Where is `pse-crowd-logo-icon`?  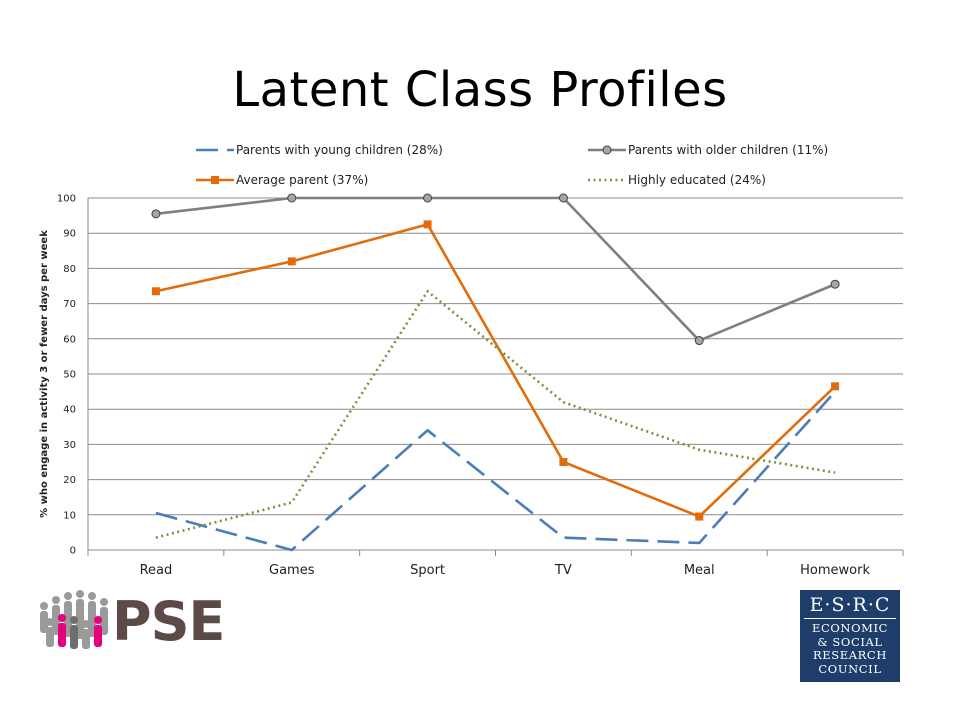
pse-crowd-logo-icon is located at coordinates (74, 619).